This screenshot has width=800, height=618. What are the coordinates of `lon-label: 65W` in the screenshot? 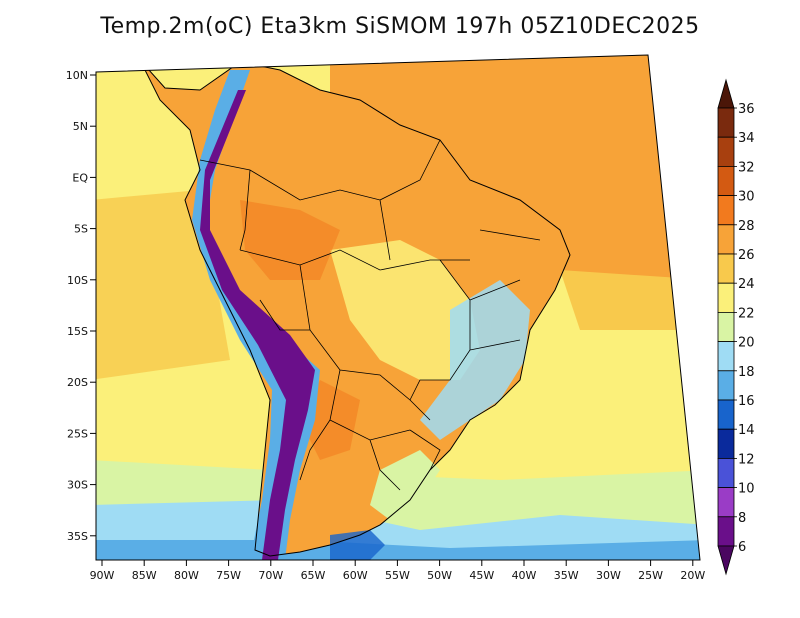 It's located at (313, 575).